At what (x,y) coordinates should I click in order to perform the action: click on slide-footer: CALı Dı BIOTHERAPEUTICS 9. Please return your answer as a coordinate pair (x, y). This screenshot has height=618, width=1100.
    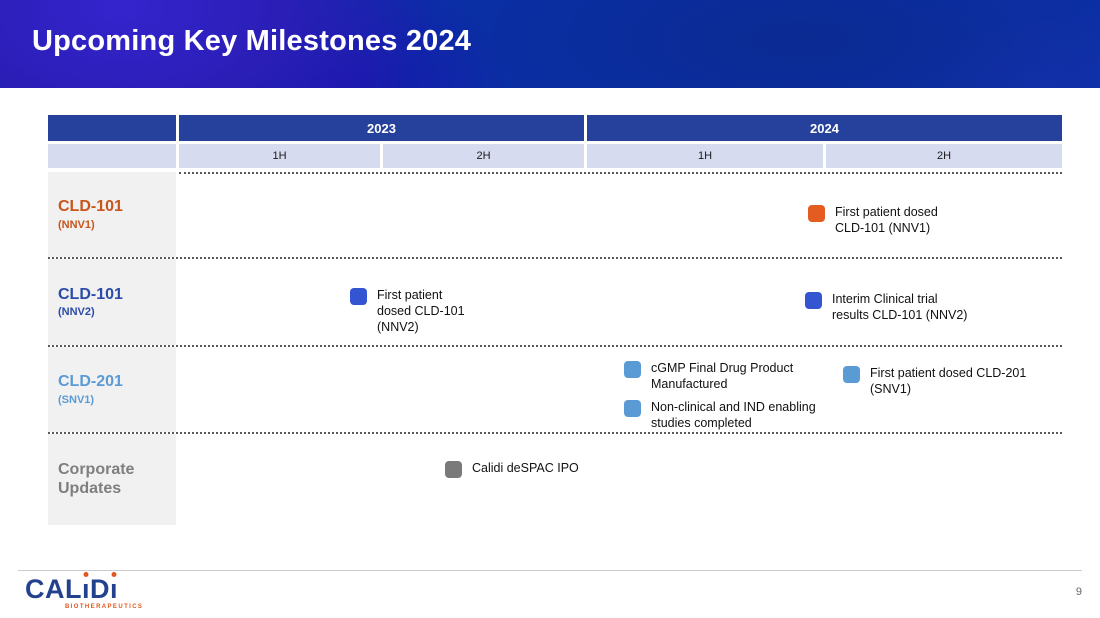
    Looking at the image, I should click on (550, 594).